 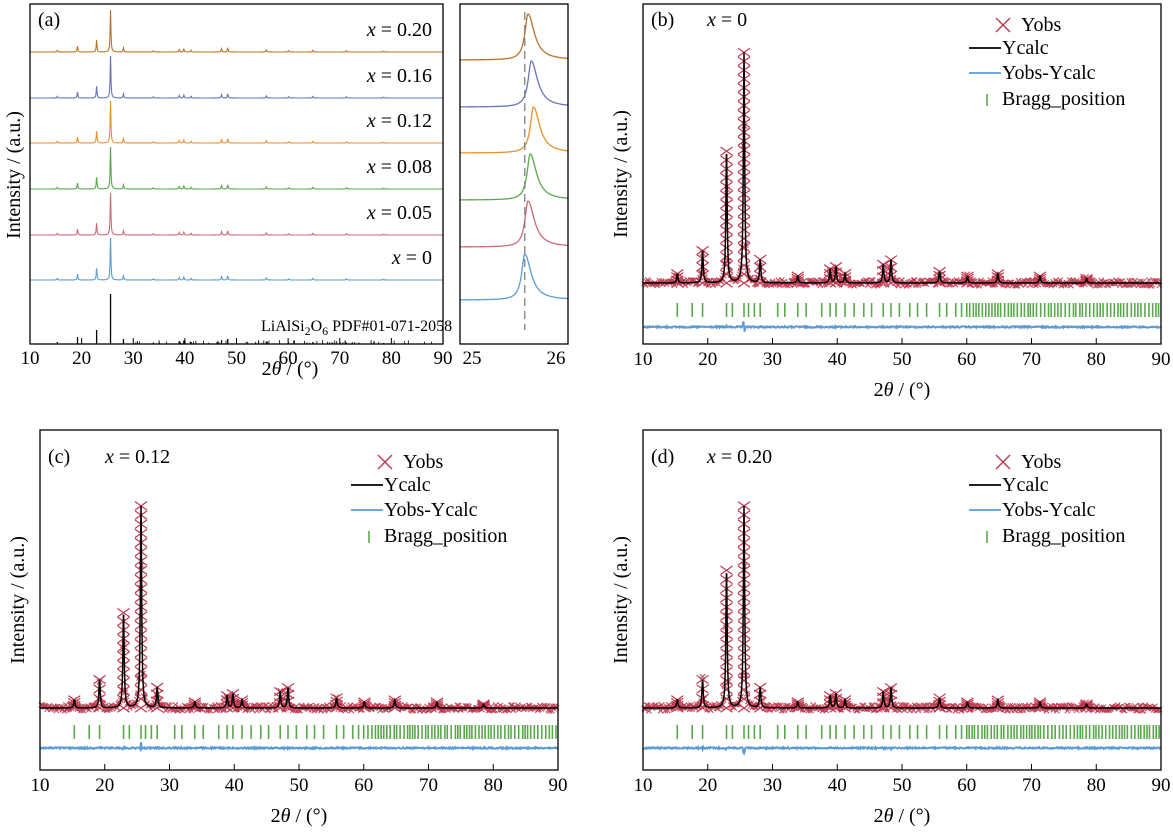 What do you see at coordinates (443, 358) in the screenshot?
I see `panel-a-x-tick-label: 90` at bounding box center [443, 358].